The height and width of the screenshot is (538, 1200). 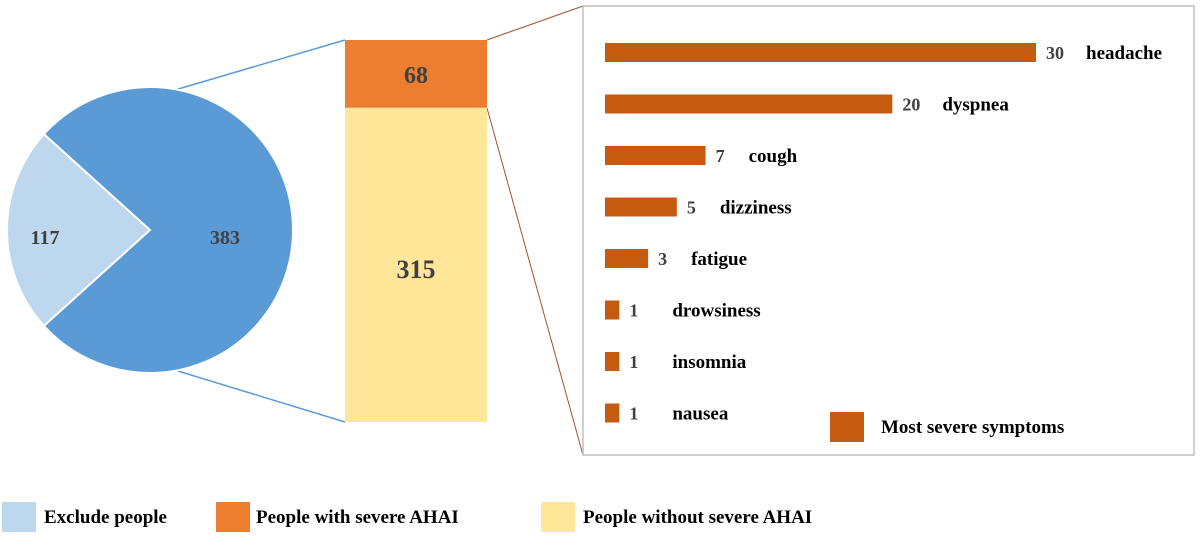 I want to click on pie-connector-top, so click(x=256, y=66).